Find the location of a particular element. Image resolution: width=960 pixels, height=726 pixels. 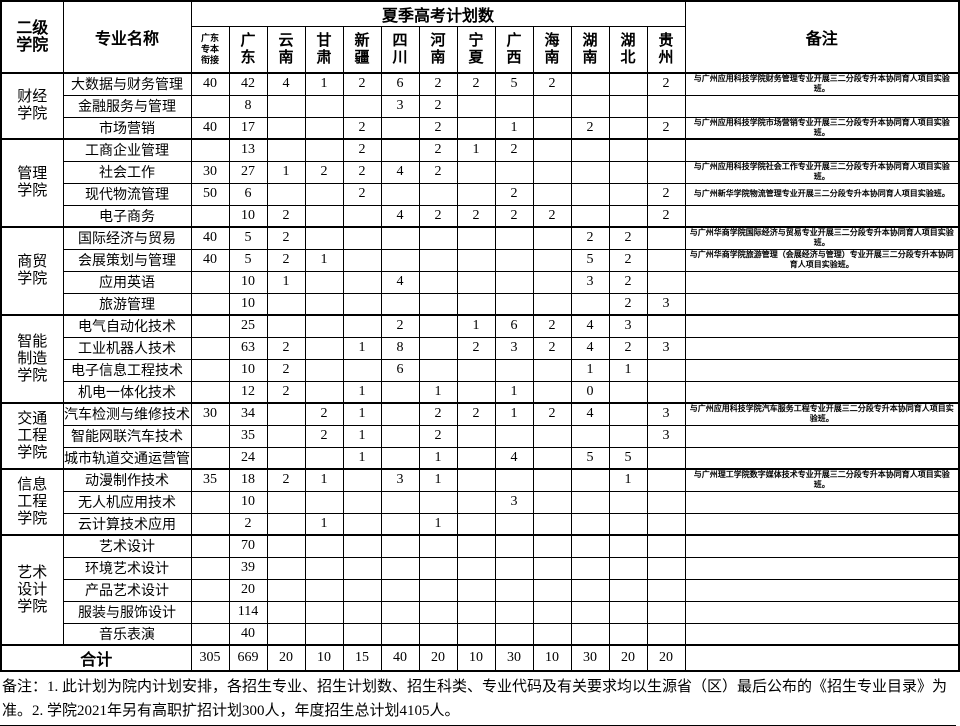

header-province: 湖 南 is located at coordinates (590, 50).